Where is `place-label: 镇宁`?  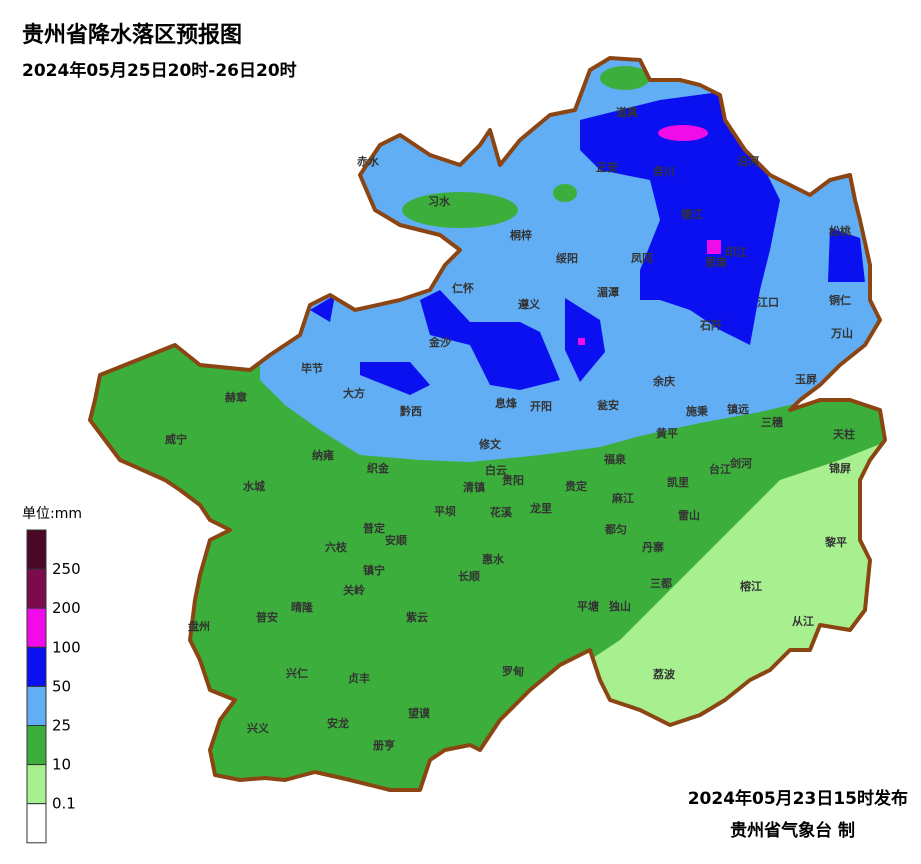
place-label: 镇宁 is located at coordinates (374, 570).